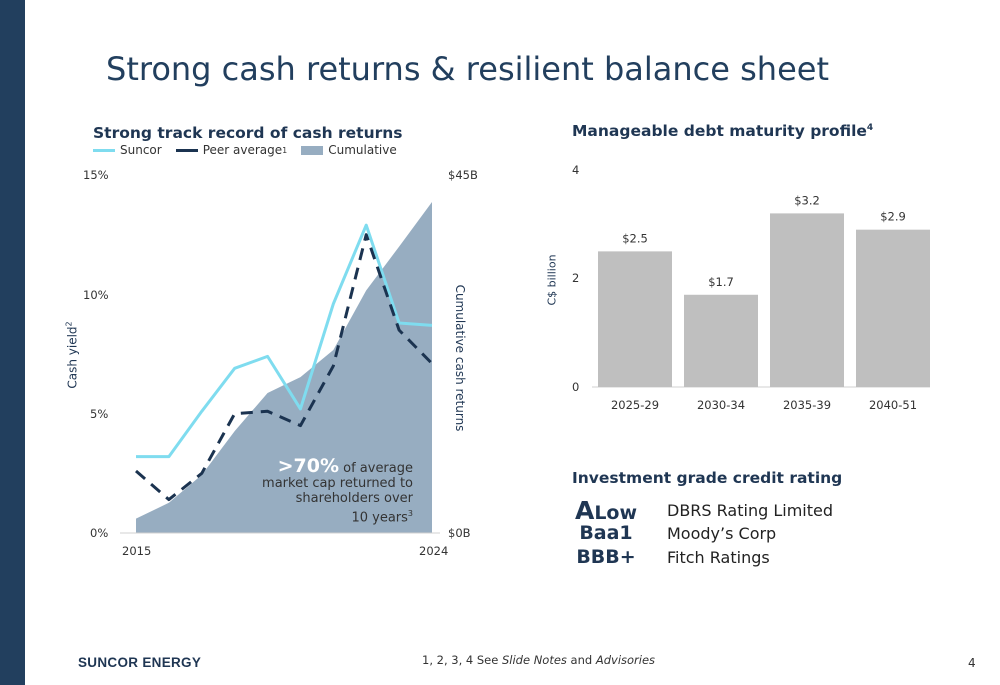 This screenshot has height=685, width=1000. Describe the element at coordinates (285, 150) in the screenshot. I see `legend-peer-sup: 1` at that location.